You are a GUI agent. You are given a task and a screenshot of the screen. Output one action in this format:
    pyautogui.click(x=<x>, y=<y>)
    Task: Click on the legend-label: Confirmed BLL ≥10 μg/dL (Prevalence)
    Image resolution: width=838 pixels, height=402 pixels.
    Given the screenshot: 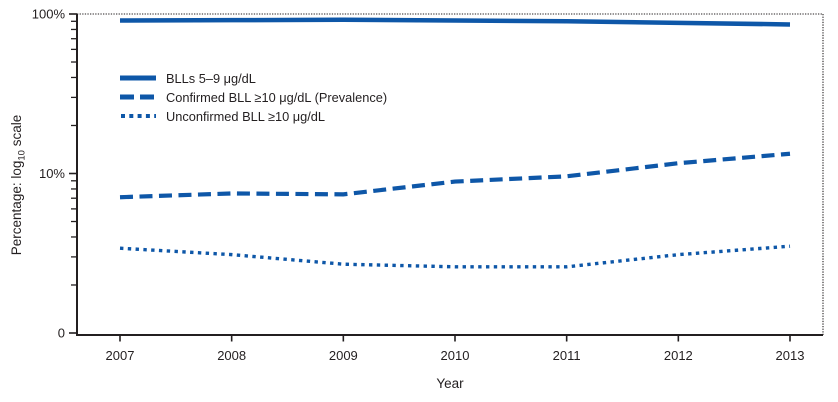 What is the action you would take?
    pyautogui.click(x=277, y=97)
    